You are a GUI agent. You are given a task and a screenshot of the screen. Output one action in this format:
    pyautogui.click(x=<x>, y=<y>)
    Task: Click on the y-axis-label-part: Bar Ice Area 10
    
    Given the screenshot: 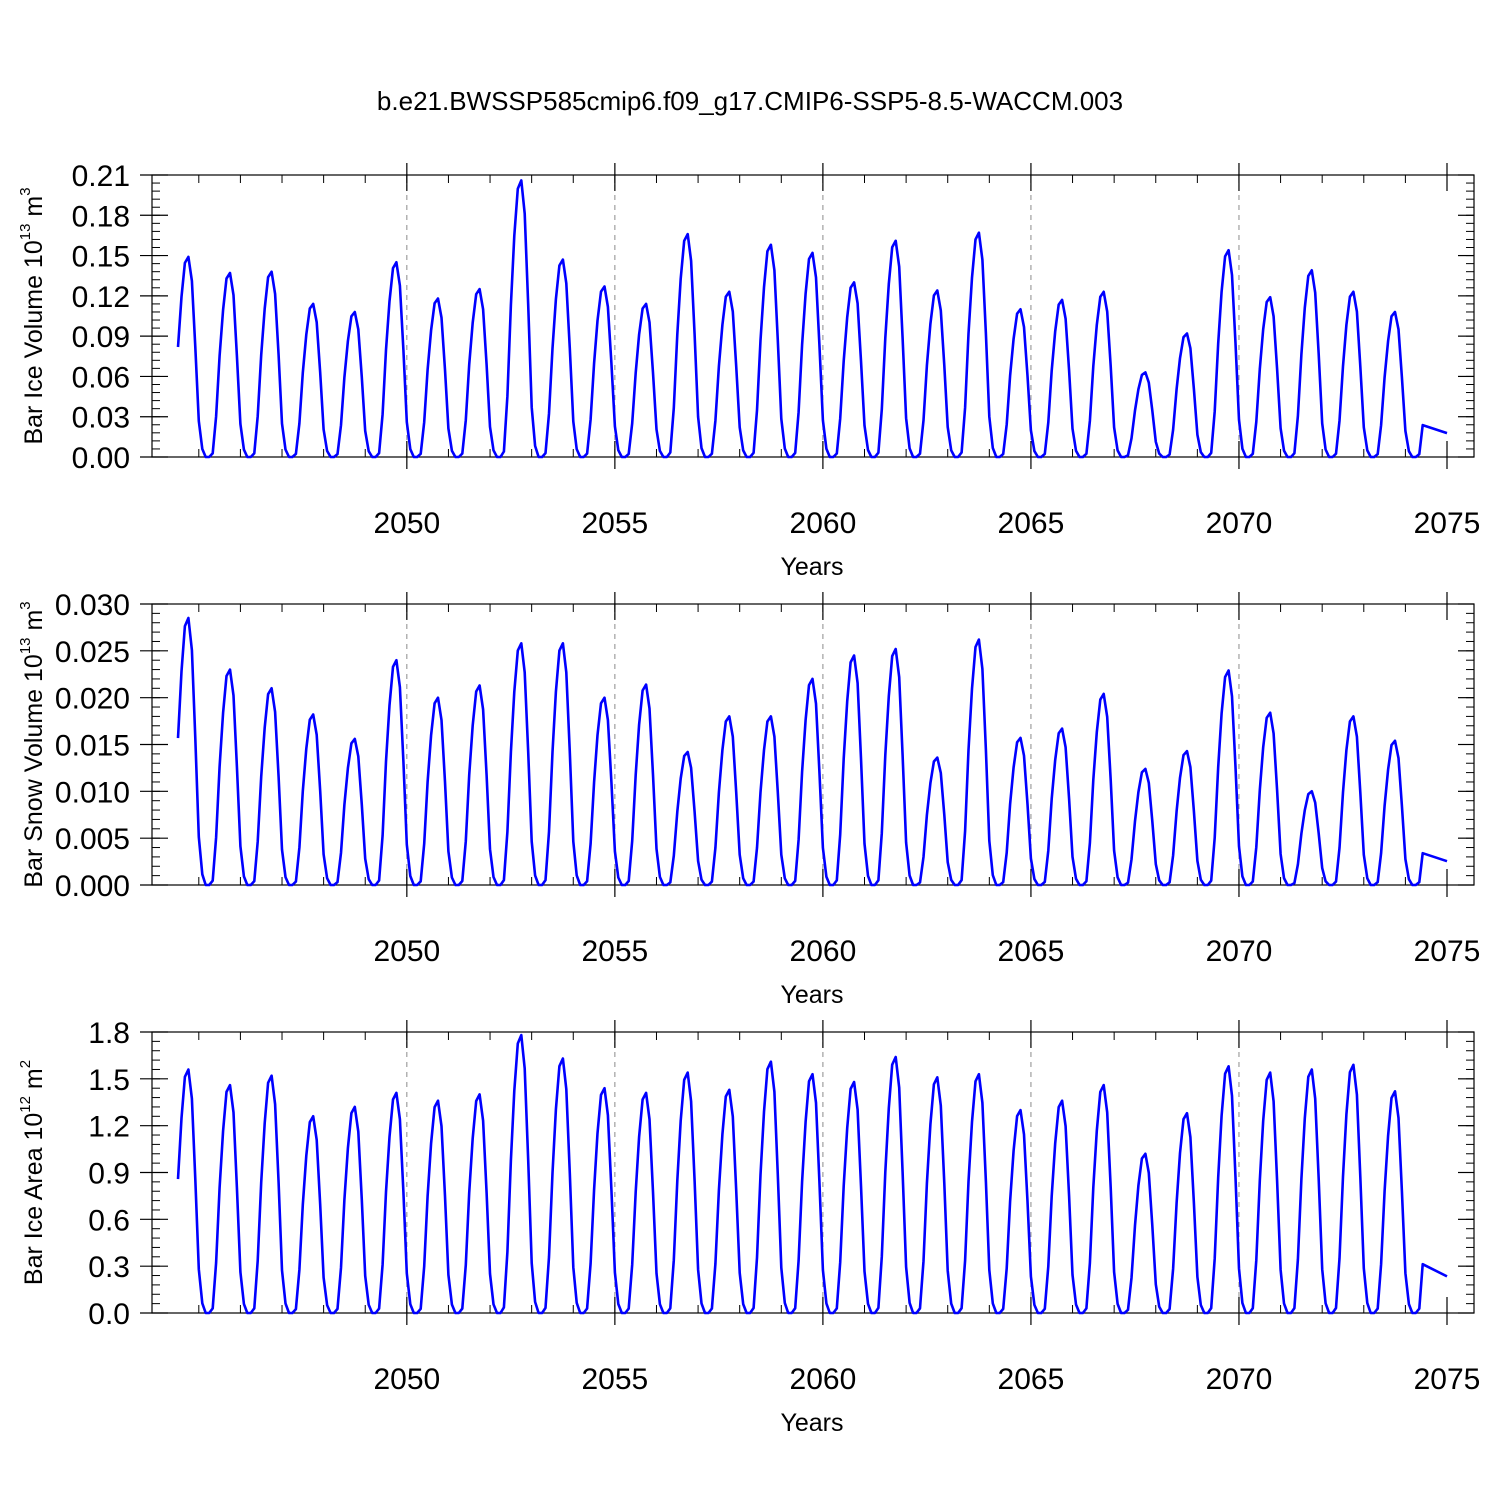 What is the action you would take?
    pyautogui.click(x=34, y=1199)
    